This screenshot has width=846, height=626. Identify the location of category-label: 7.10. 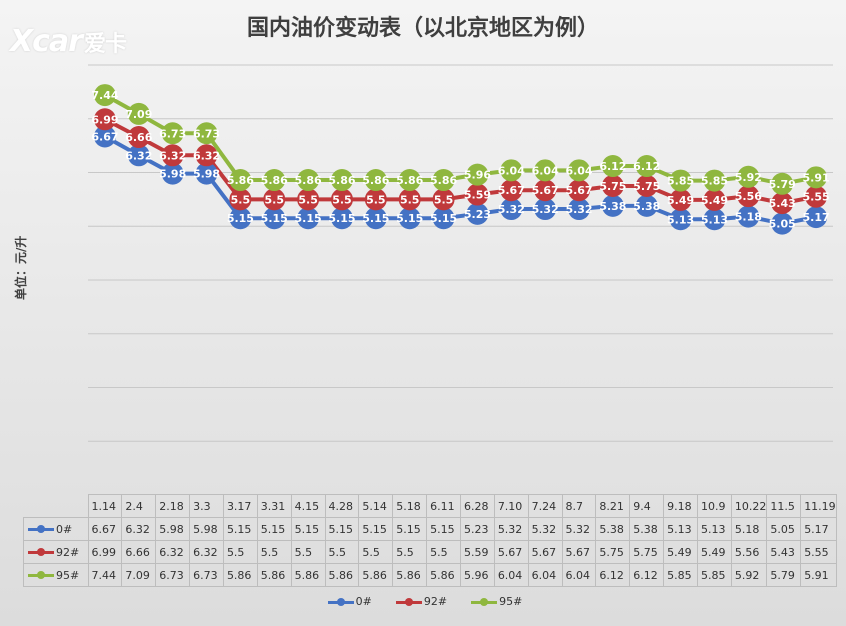
(511, 506).